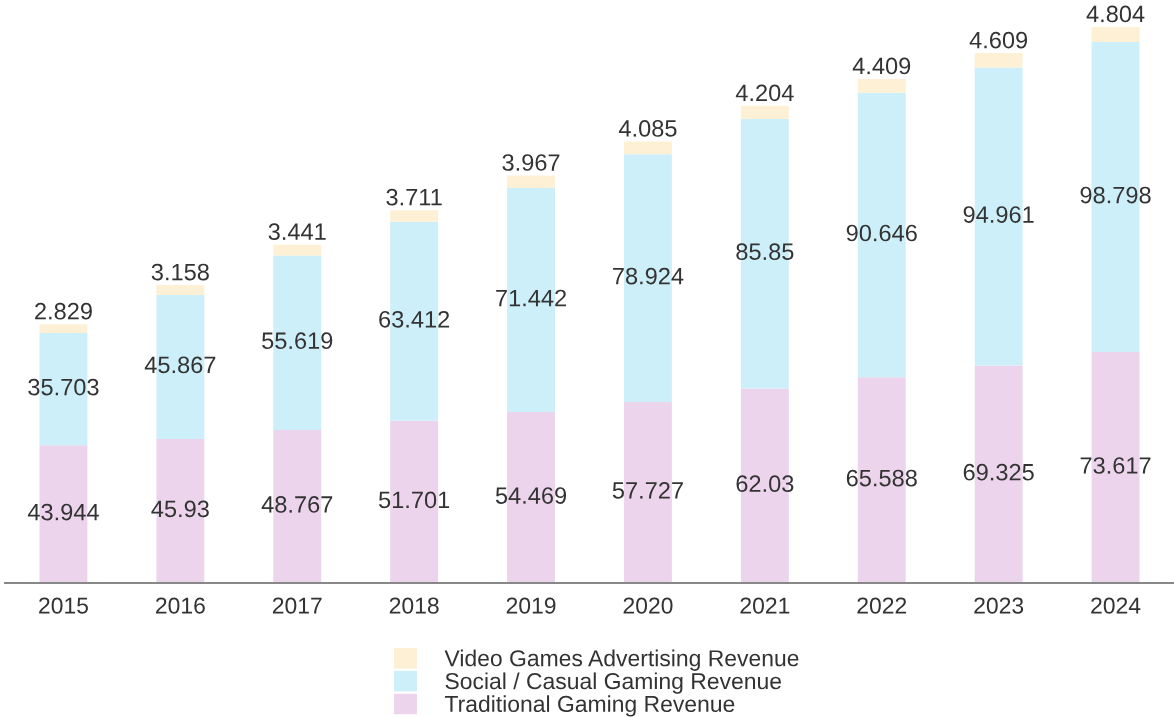  Describe the element at coordinates (63, 387) in the screenshot. I see `data-label: 35.703` at that location.